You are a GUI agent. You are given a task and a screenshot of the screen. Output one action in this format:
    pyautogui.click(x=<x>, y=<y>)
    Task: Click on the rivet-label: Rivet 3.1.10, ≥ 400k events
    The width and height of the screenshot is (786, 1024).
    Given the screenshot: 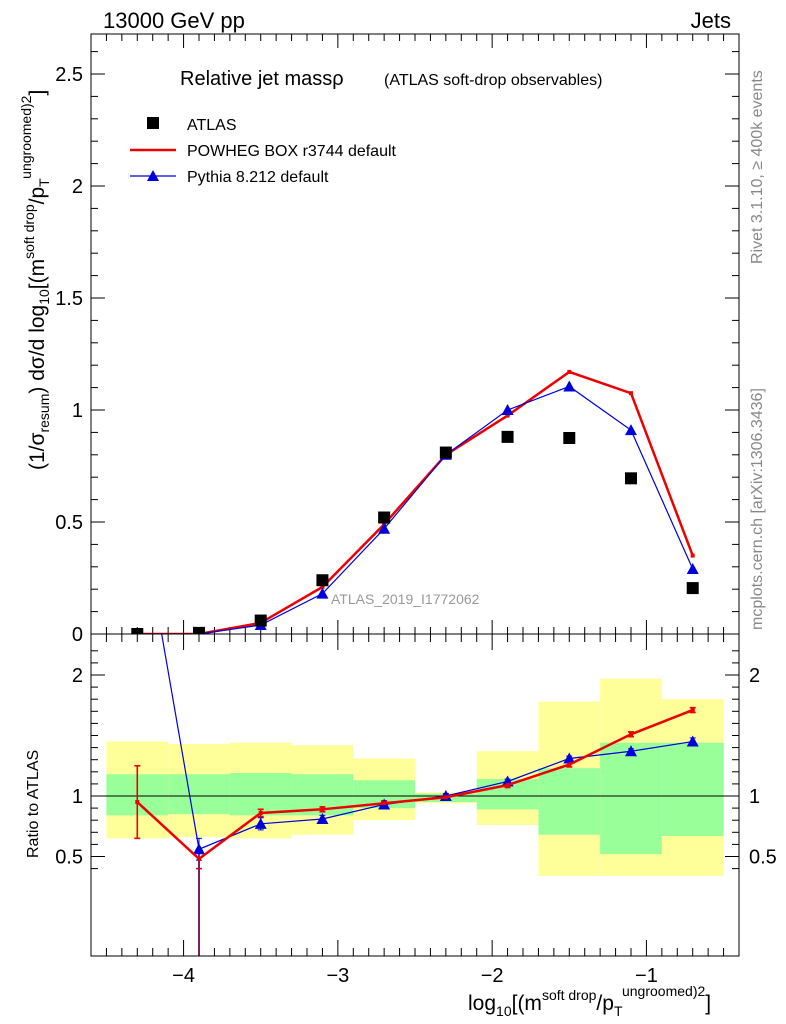 What is the action you would take?
    pyautogui.click(x=757, y=167)
    